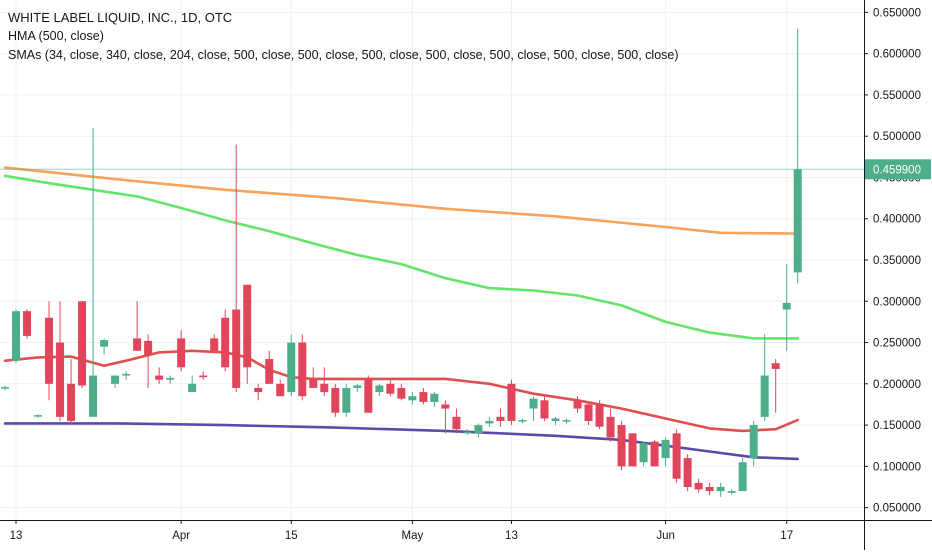 The width and height of the screenshot is (932, 555). What do you see at coordinates (413, 536) in the screenshot?
I see `time-tick-label: May` at bounding box center [413, 536].